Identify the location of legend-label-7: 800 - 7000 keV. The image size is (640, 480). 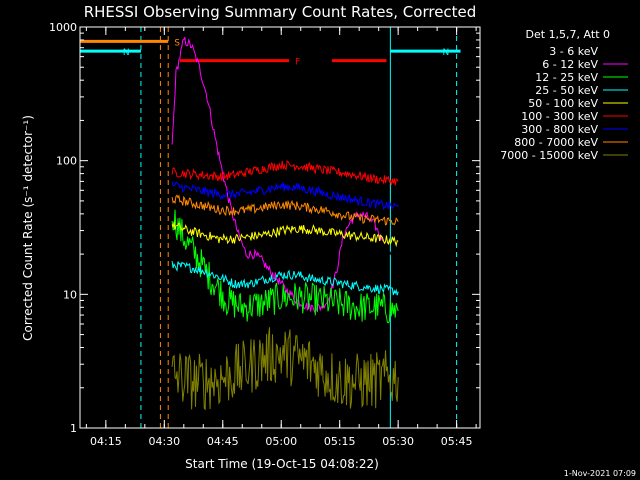
(556, 142).